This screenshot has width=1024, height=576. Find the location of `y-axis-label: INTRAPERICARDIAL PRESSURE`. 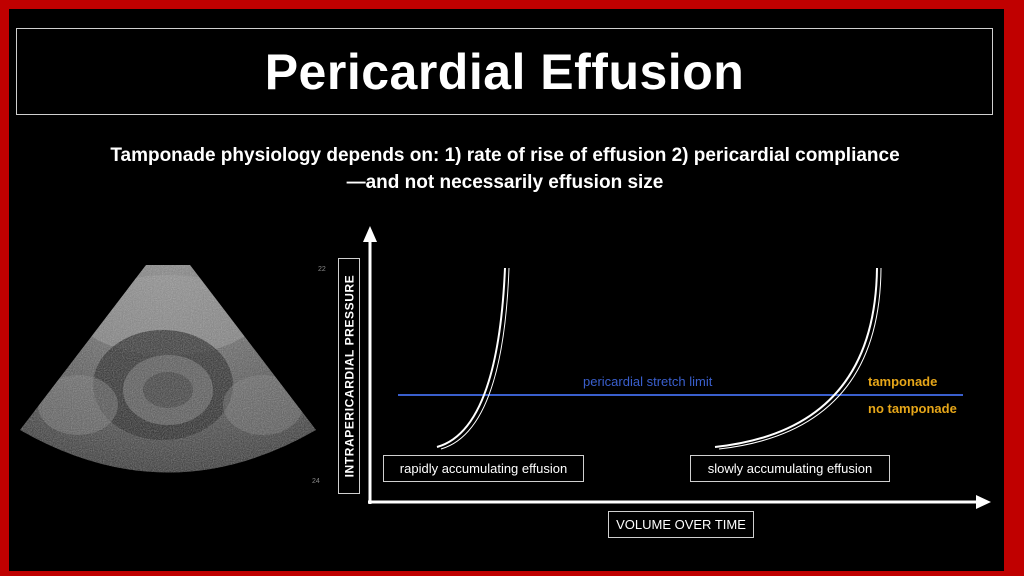

y-axis-label: INTRAPERICARDIAL PRESSURE is located at coordinates (349, 376).